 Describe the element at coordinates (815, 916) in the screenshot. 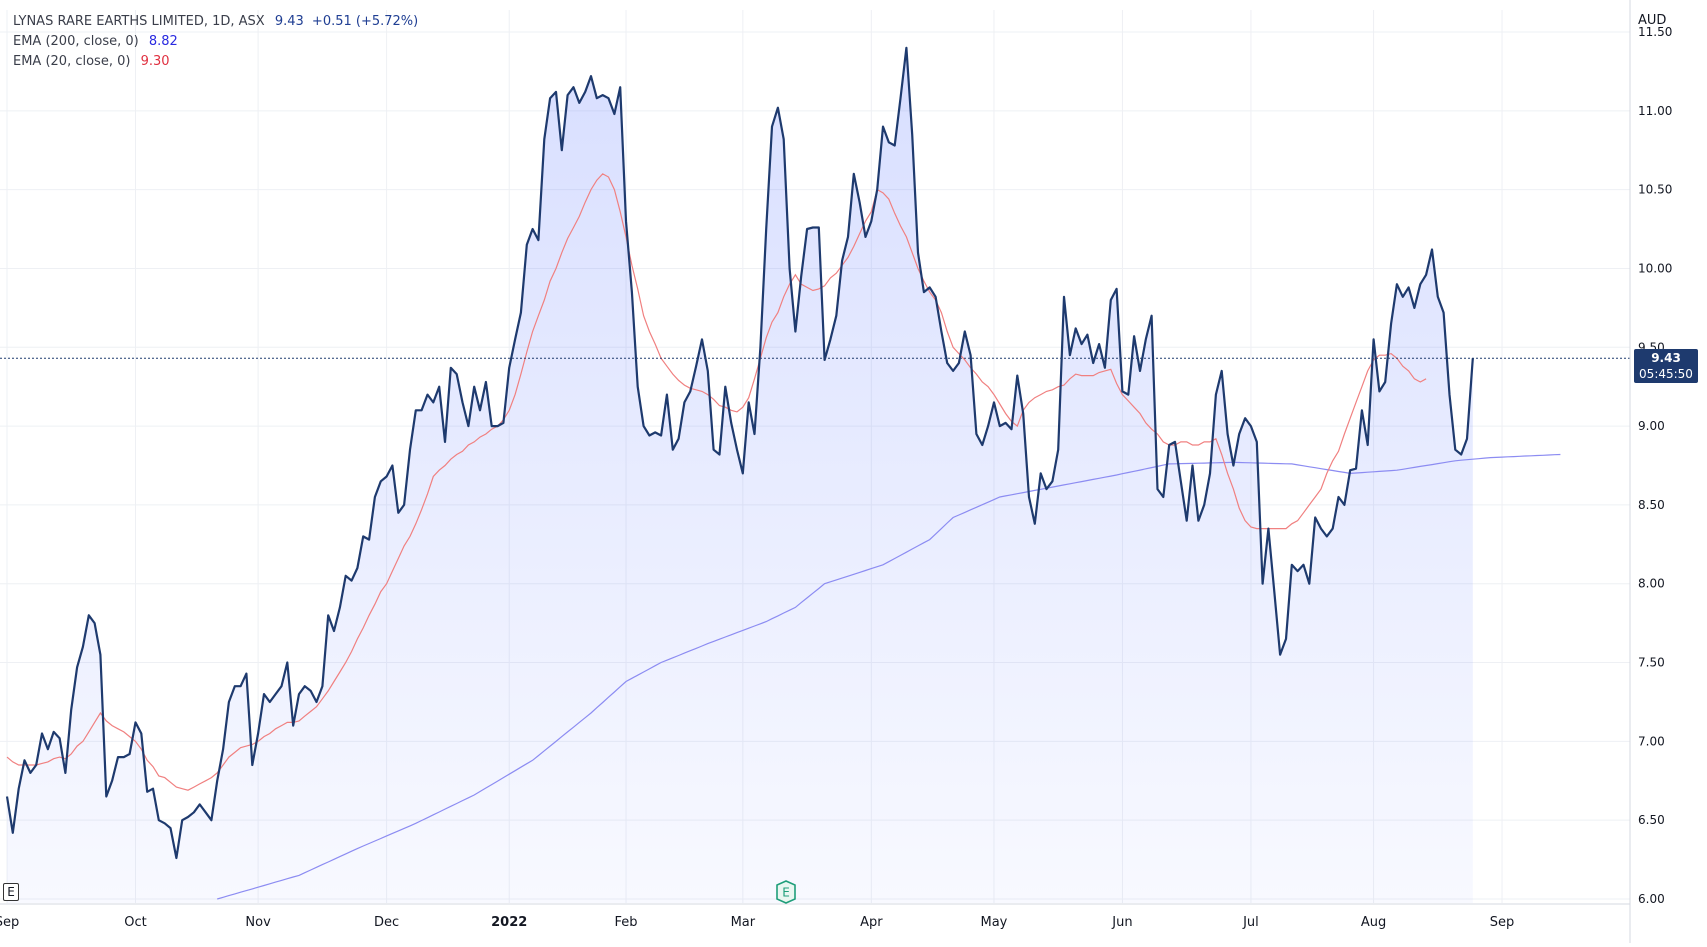

I see `time-axis: Sep Oct Nov Dec 2022 Feb Mar Apr May Jun Jul Aug Sep` at that location.